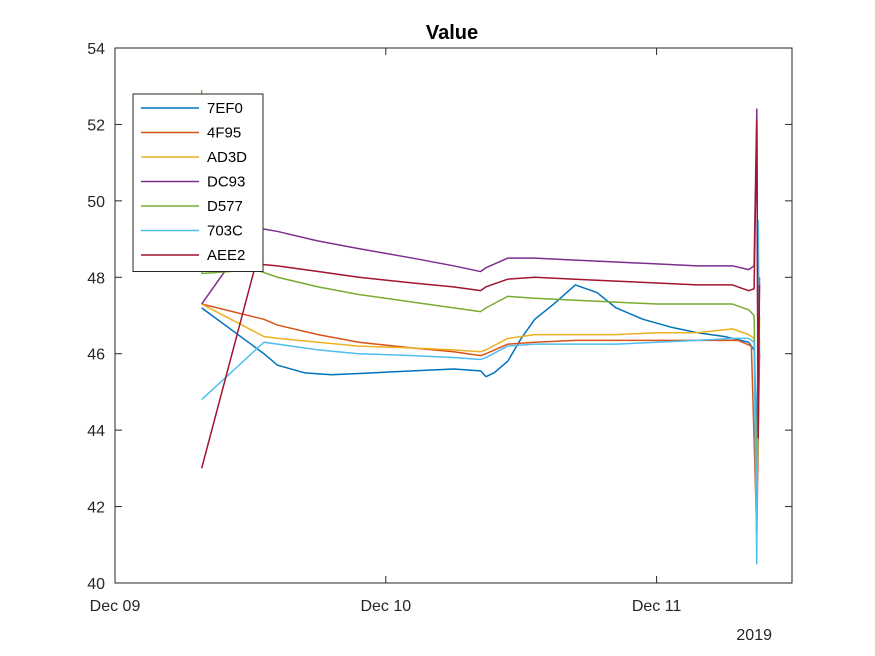  I want to click on legend-label-dc93: DC93, so click(226, 182).